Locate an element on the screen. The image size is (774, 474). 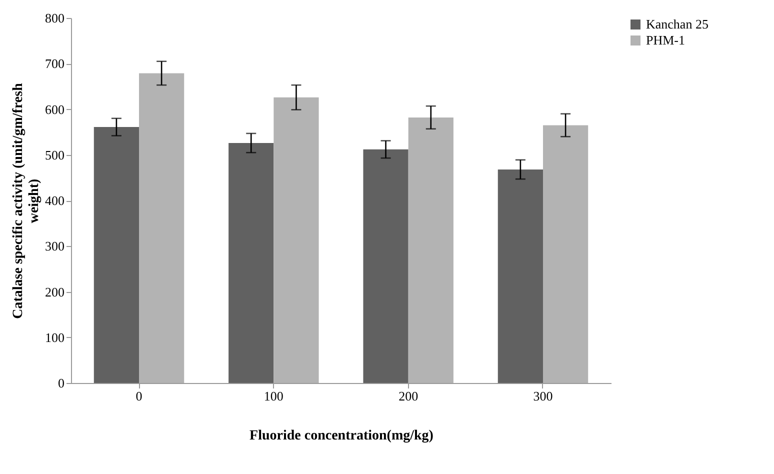
x-tick-label: 200 is located at coordinates (408, 396).